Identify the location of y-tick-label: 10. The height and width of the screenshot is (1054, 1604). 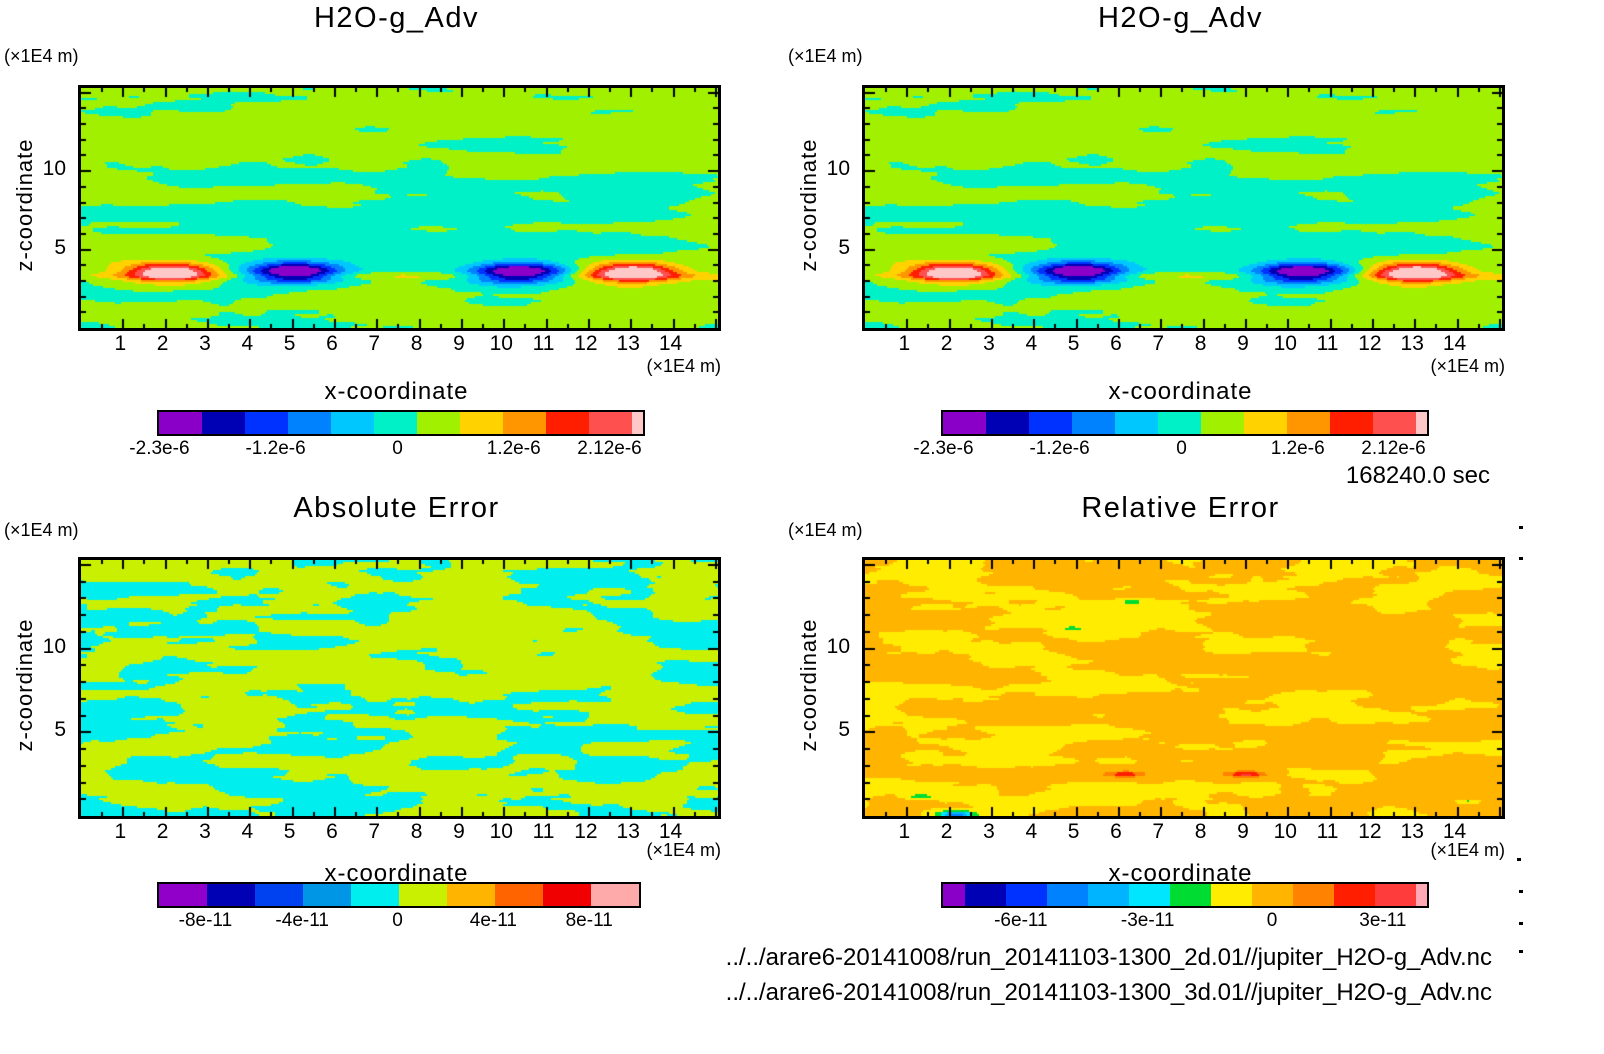
(54, 169).